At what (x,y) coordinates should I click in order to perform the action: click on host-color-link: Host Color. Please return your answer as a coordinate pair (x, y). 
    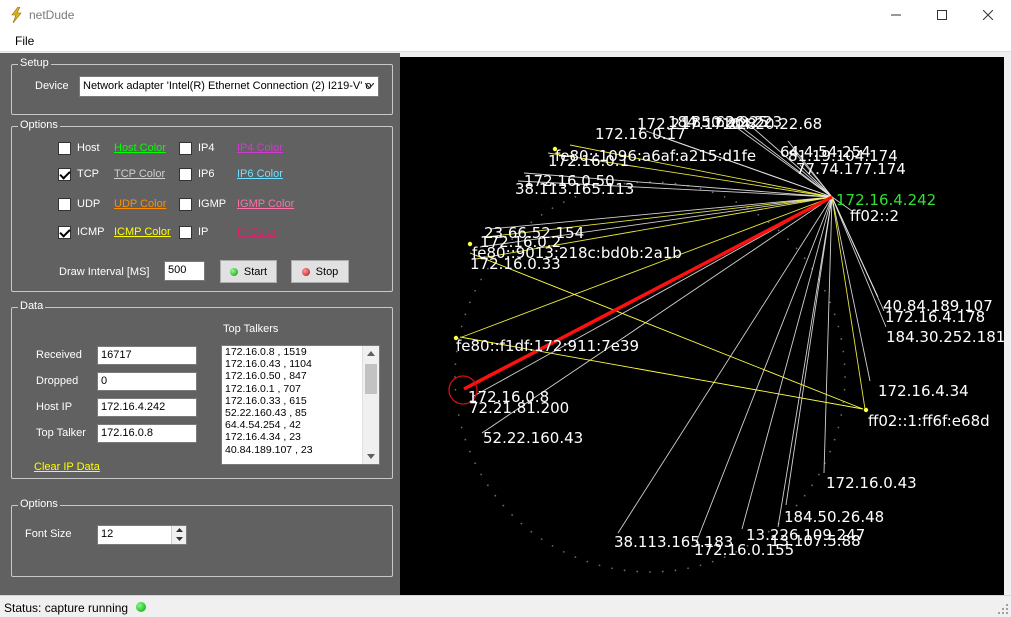
    Looking at the image, I should click on (140, 148).